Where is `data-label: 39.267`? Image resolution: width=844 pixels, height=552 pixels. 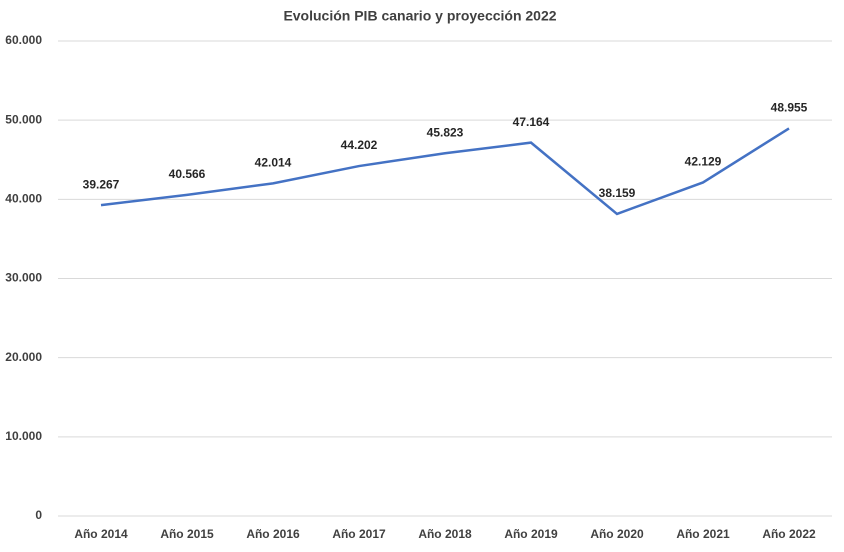
data-label: 39.267 is located at coordinates (101, 184).